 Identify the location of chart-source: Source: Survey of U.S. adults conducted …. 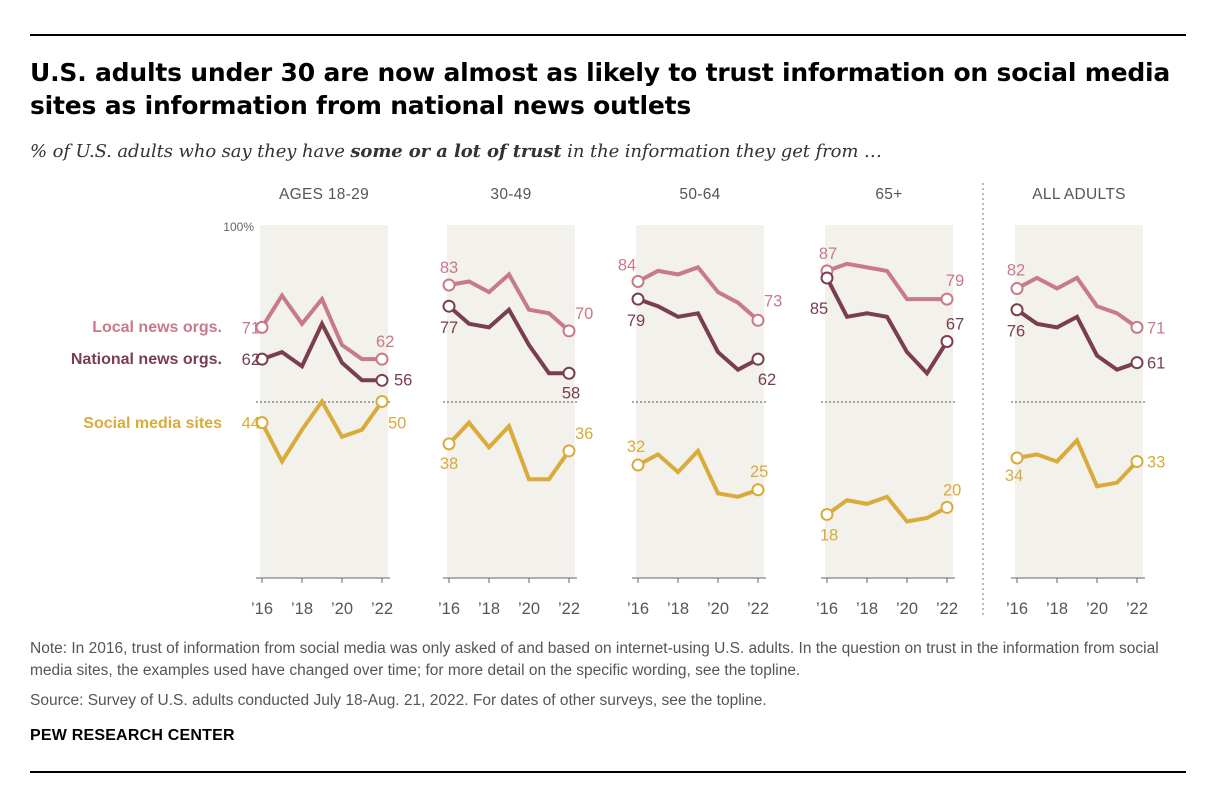
(398, 700).